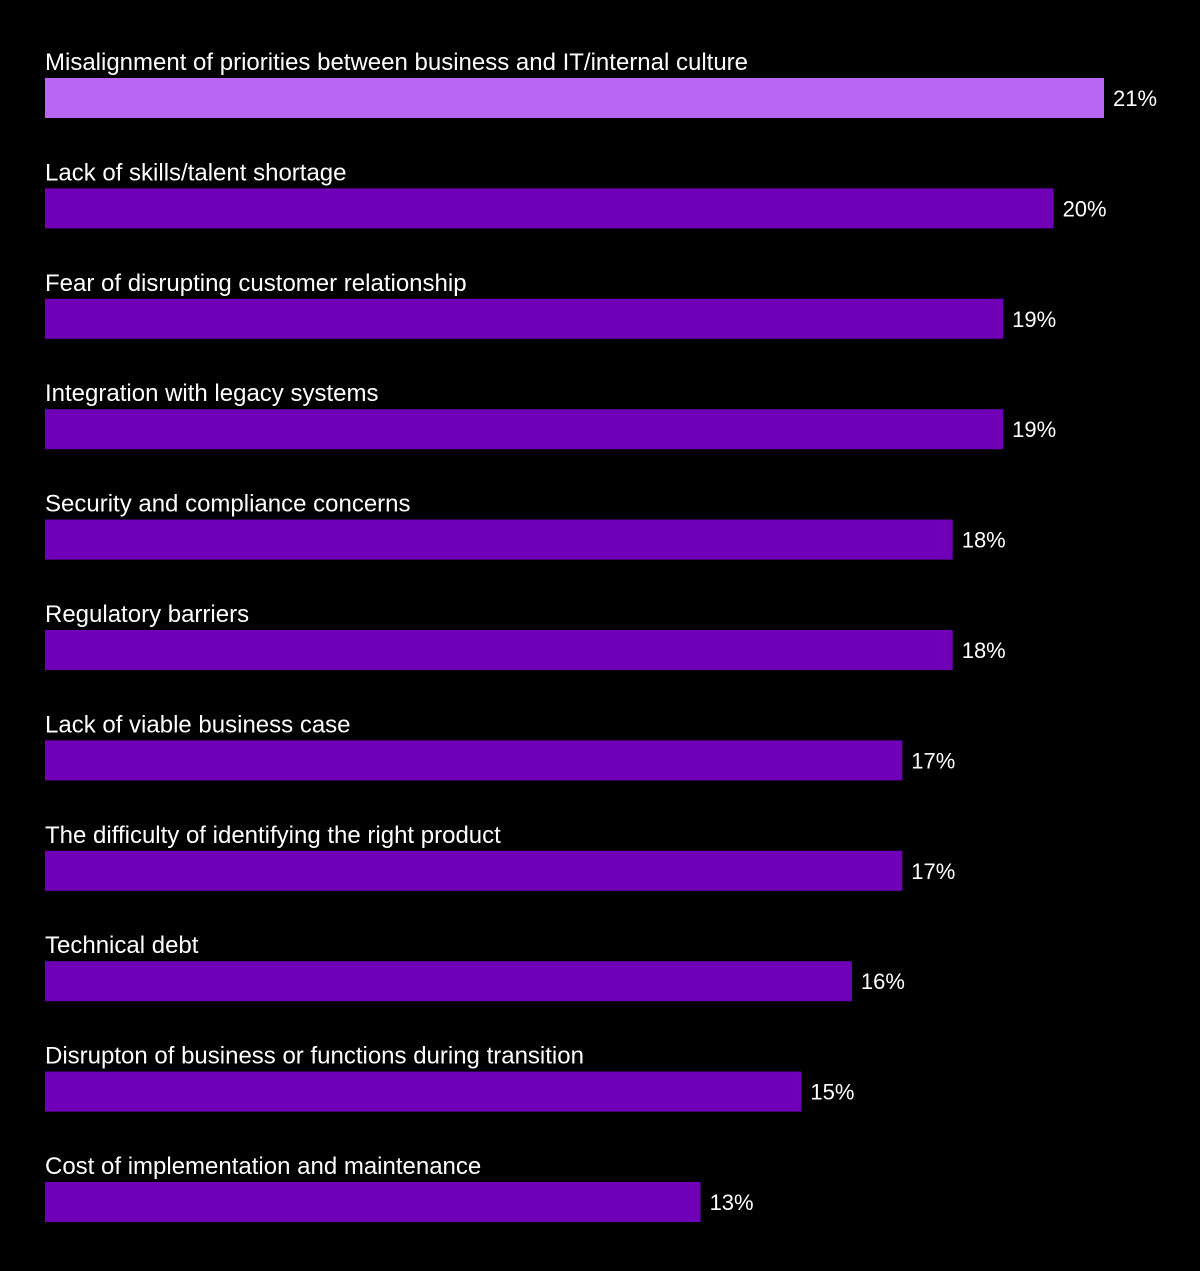 This screenshot has width=1200, height=1271. What do you see at coordinates (211, 393) in the screenshot?
I see `category-label: Integration with legacy systems` at bounding box center [211, 393].